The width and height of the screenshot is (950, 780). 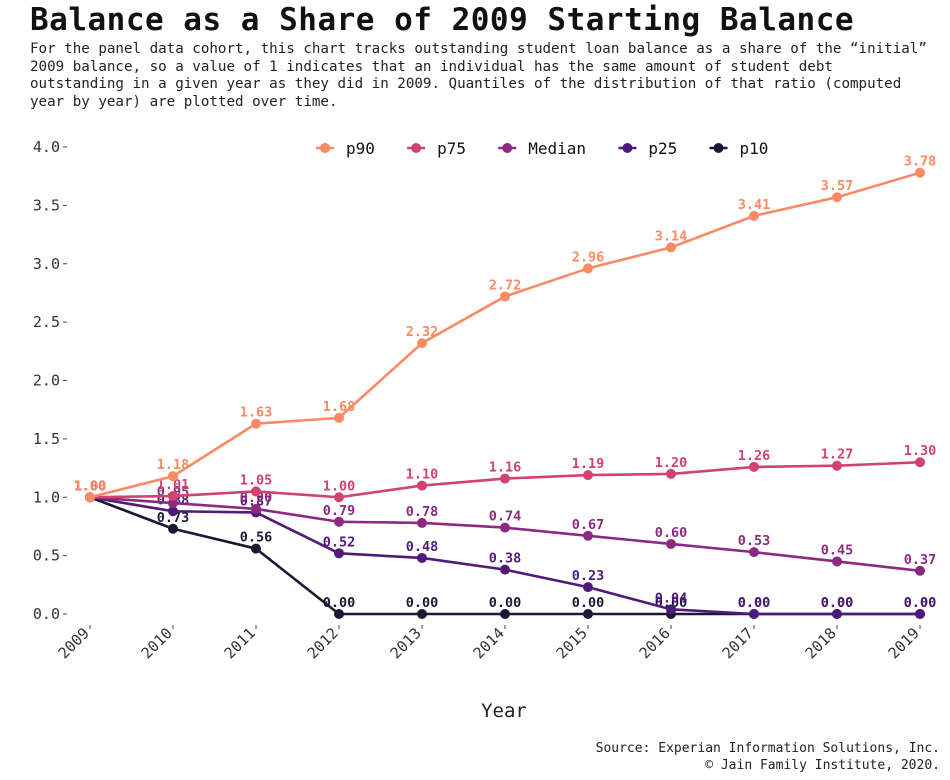 I want to click on data-label: 0.38, so click(x=505, y=559).